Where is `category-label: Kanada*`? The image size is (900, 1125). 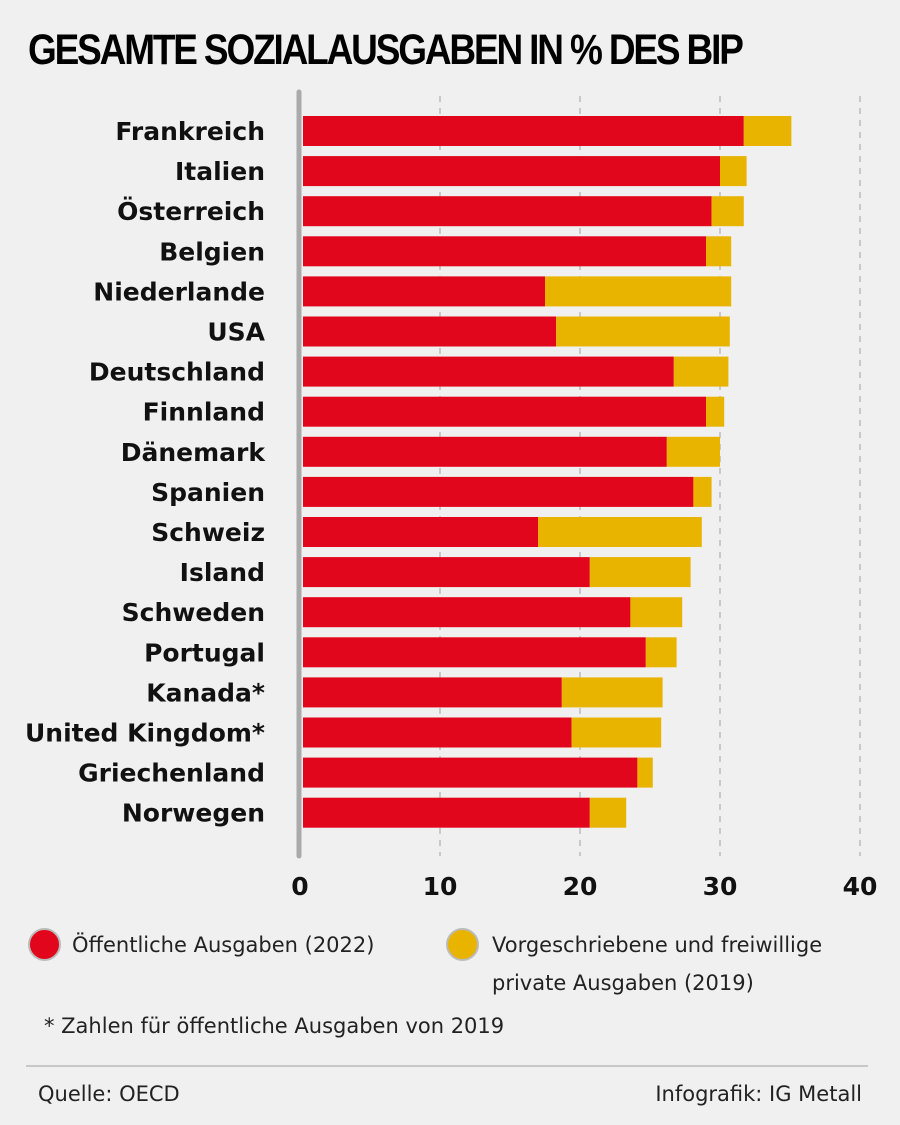 category-label: Kanada* is located at coordinates (205, 692).